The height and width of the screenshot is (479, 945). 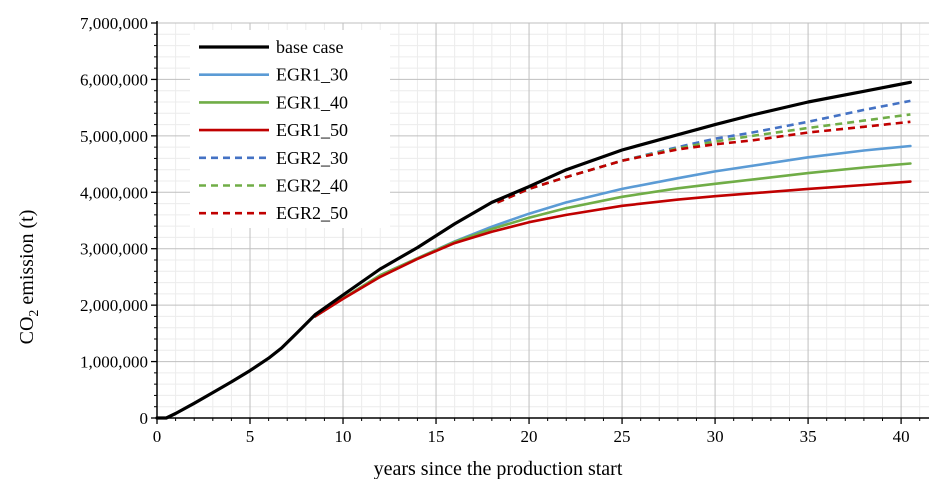 I want to click on legend-label-egr2-50: EGR2_50, so click(x=312, y=213).